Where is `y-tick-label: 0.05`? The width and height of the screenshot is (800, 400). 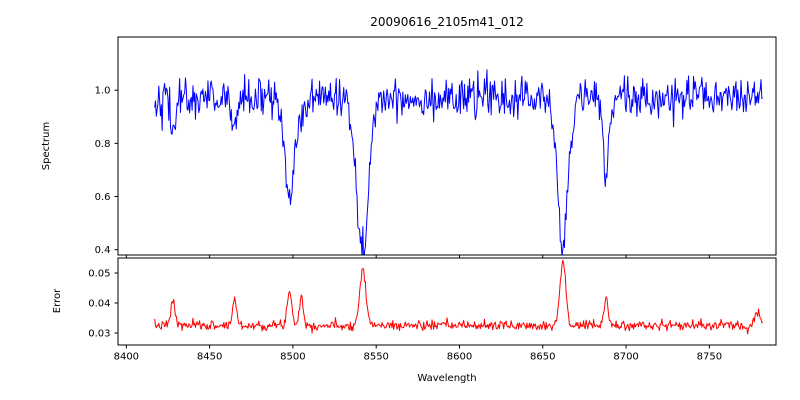 y-tick-label: 0.05 is located at coordinates (99, 274).